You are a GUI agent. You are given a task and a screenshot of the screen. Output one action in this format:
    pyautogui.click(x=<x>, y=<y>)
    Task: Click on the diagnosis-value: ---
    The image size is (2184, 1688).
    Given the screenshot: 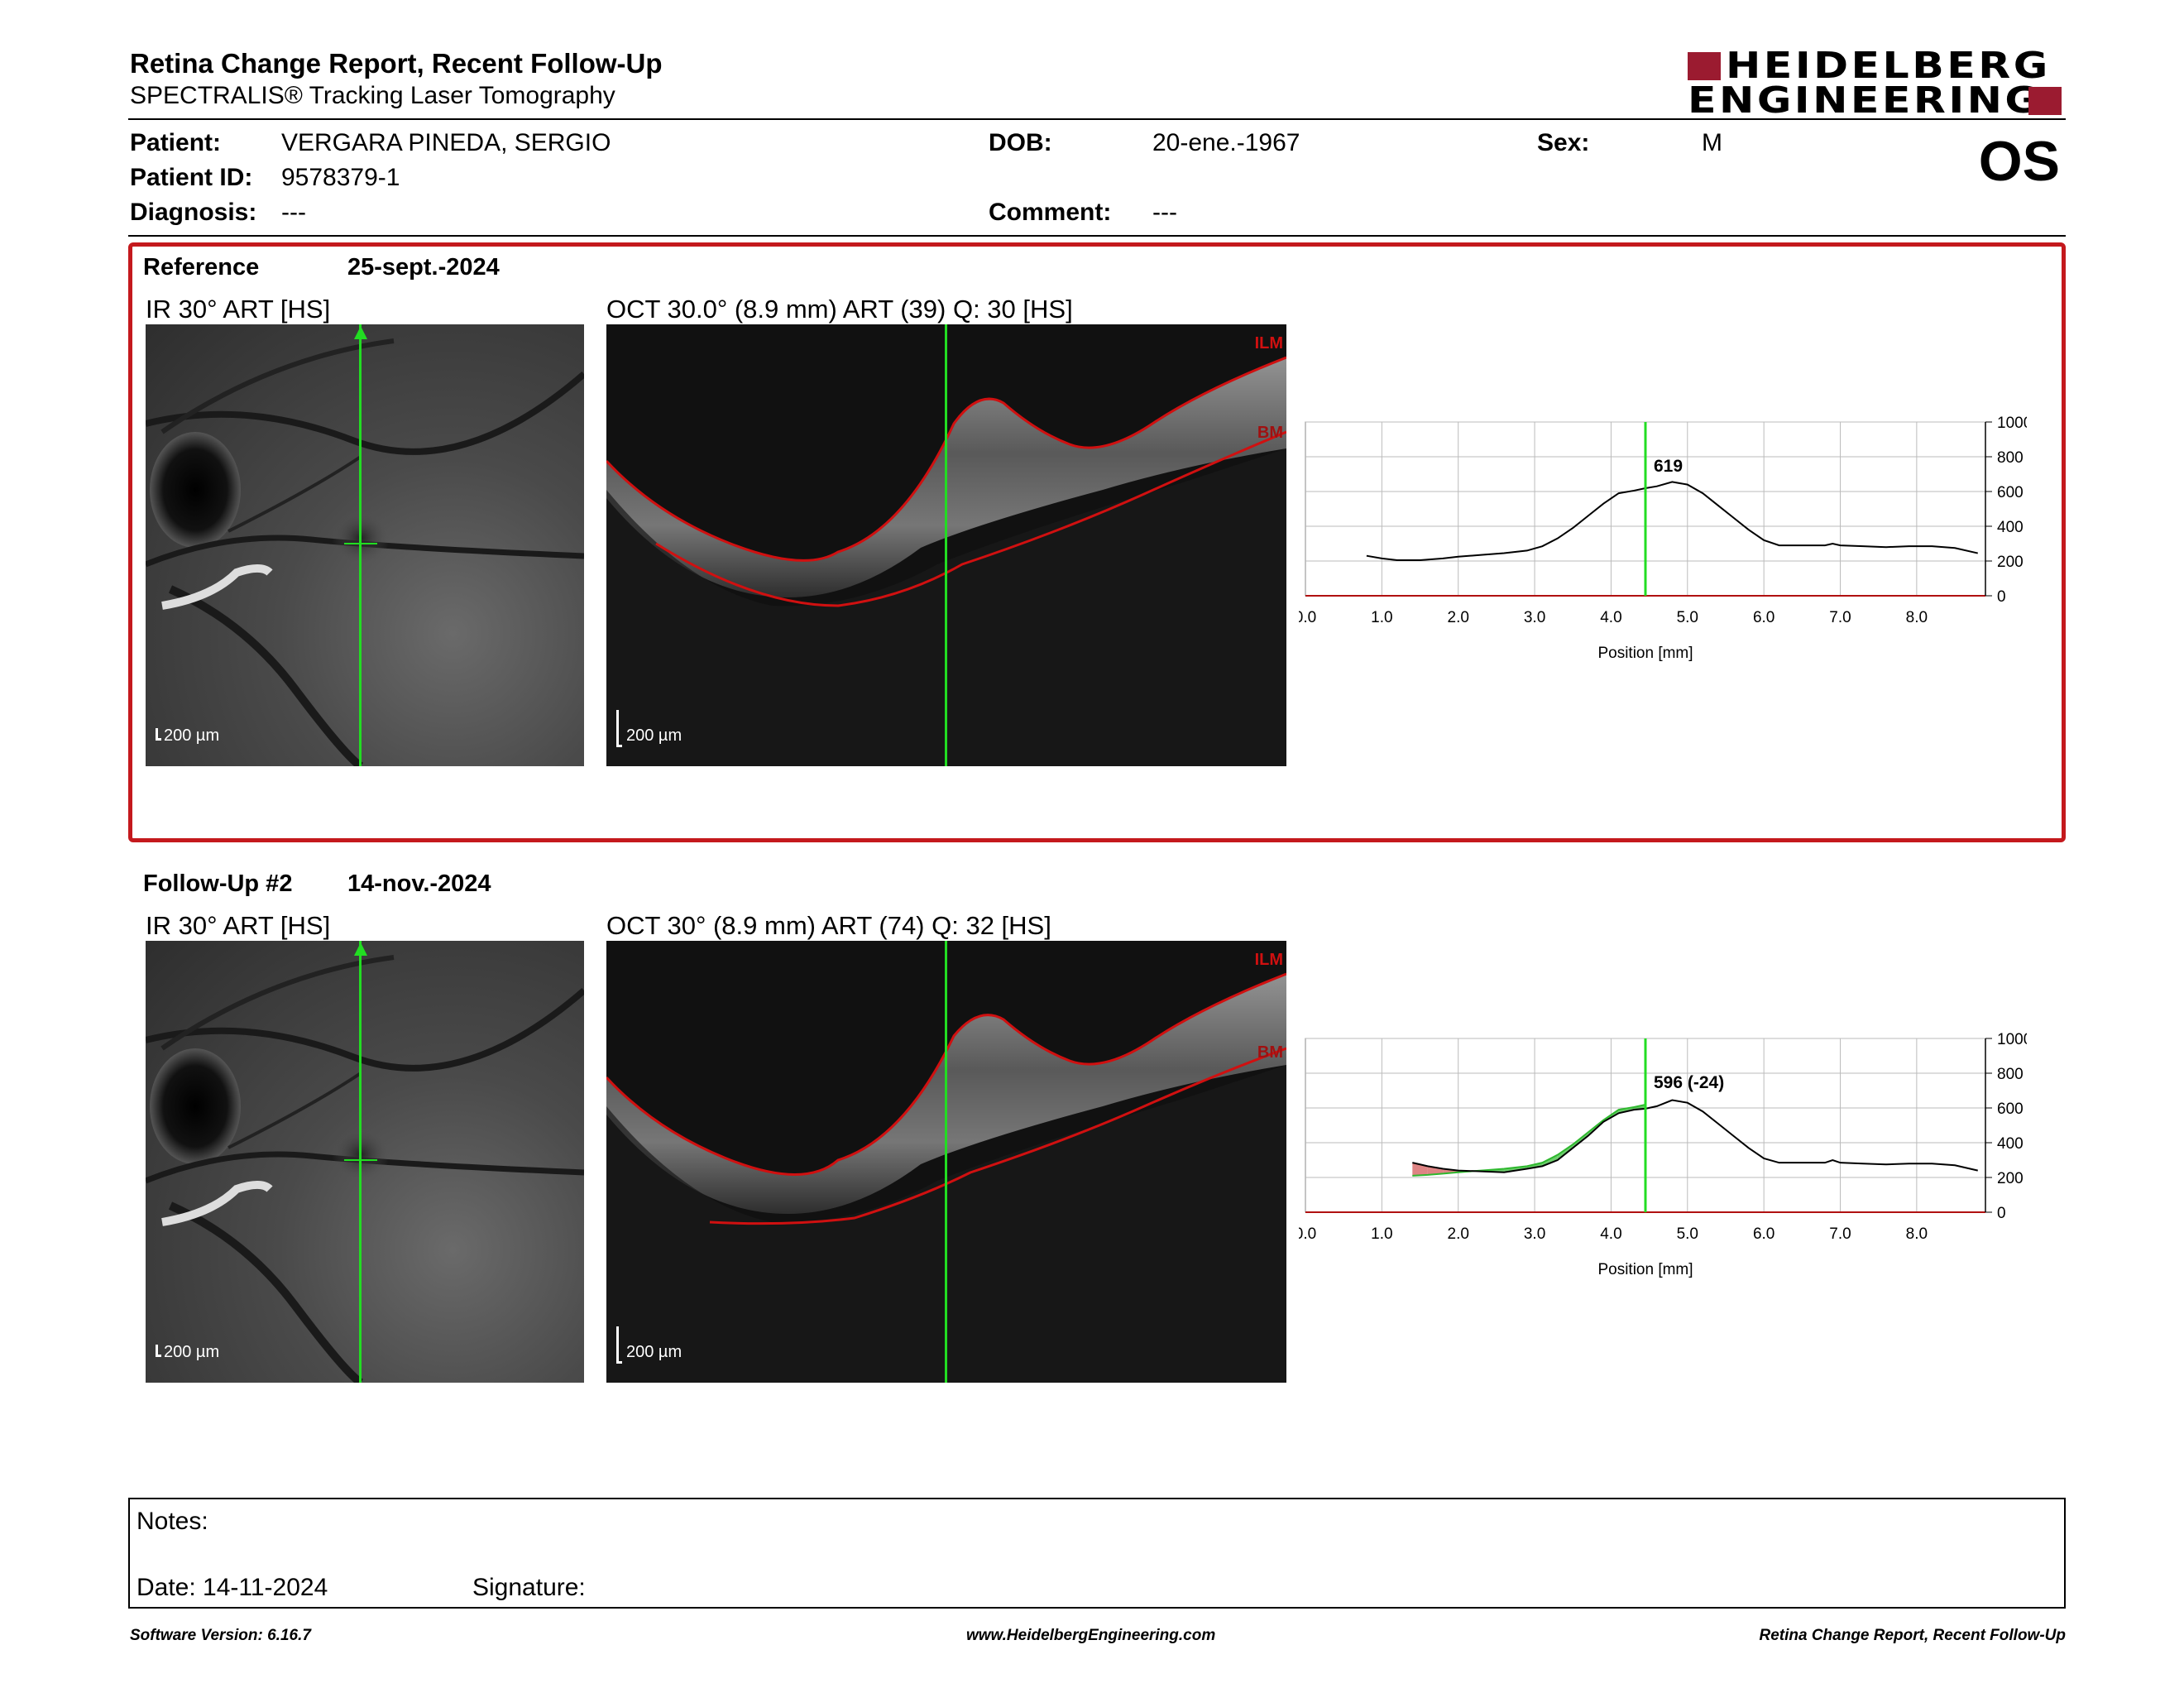 What is the action you would take?
    pyautogui.click(x=293, y=212)
    